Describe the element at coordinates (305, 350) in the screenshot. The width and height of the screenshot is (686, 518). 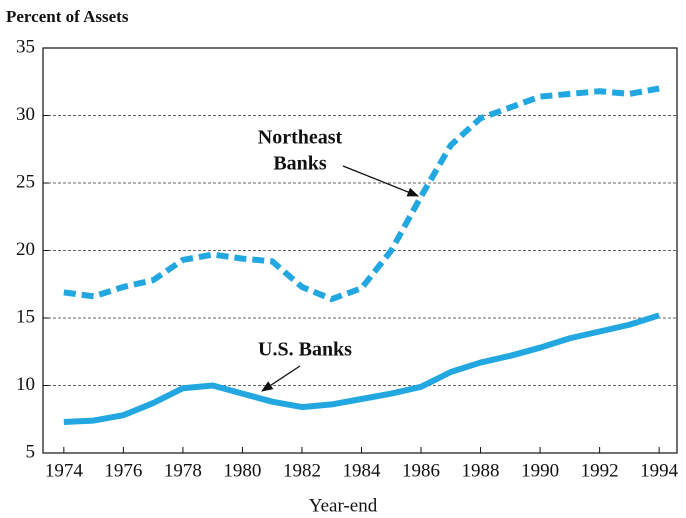
I see `annotation: U.S. Banks` at that location.